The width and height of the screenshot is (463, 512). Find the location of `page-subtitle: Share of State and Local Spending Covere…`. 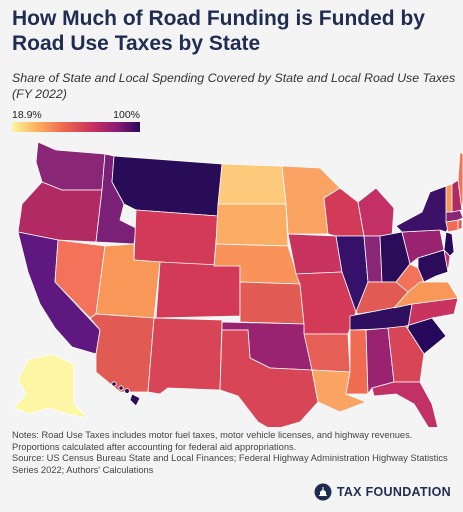

page-subtitle: Share of State and Local Spending Covere… is located at coordinates (234, 86).